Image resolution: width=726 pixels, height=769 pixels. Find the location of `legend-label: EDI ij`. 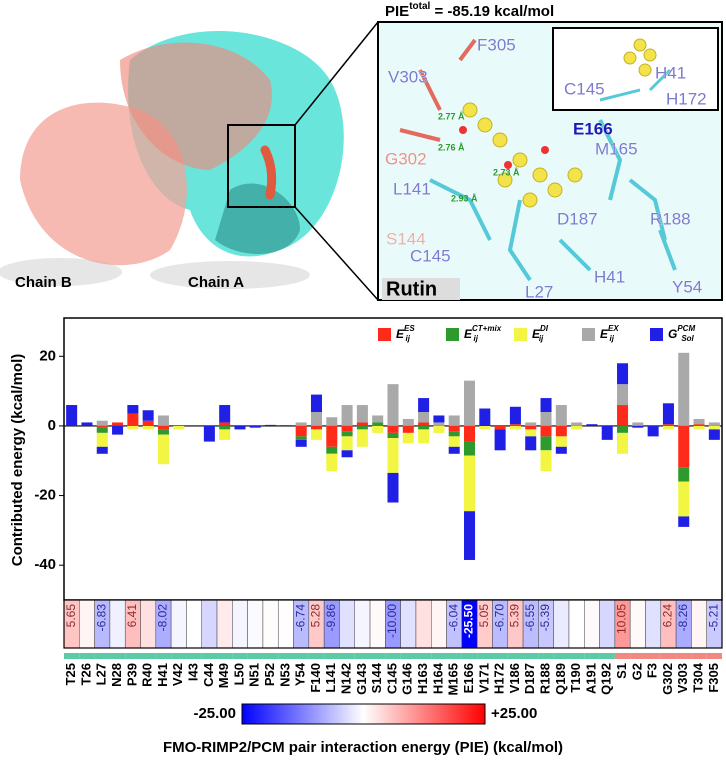

legend-label: EDI ij is located at coordinates (540, 333).